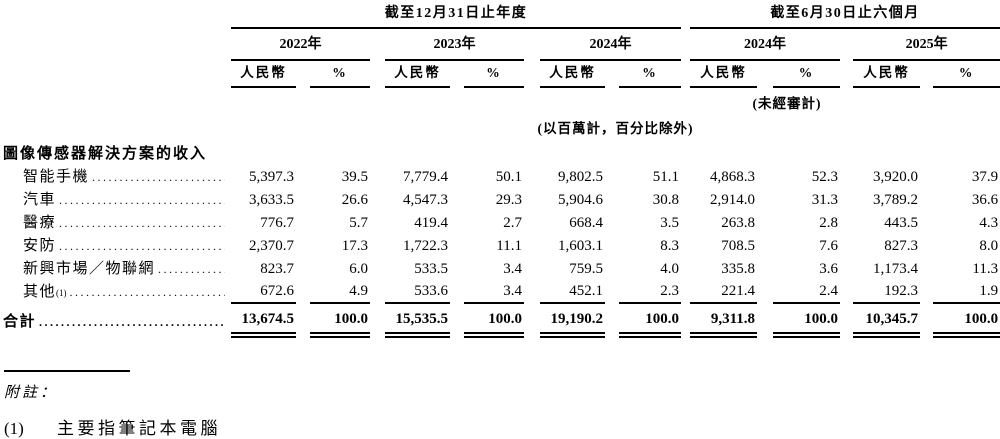 This screenshot has width=1000, height=439. I want to click on value-cell: 3.6, so click(829, 269).